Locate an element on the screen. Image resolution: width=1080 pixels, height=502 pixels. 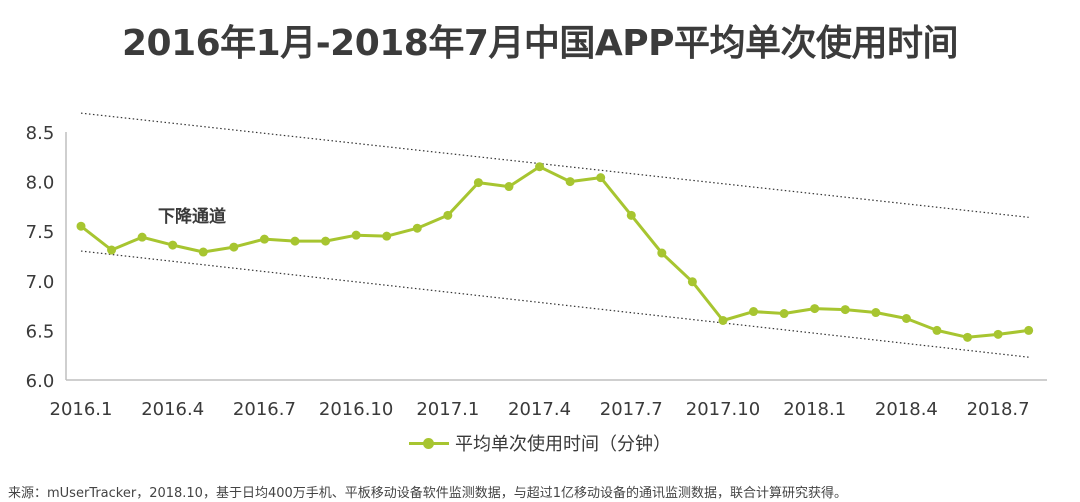
x-tick-label: 2017.1 is located at coordinates (447, 409).